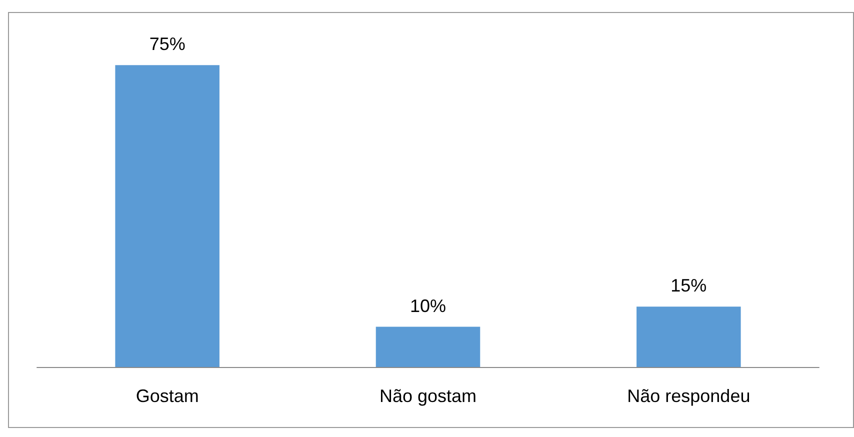  What do you see at coordinates (167, 396) in the screenshot?
I see `x-tick-label: Gostam` at bounding box center [167, 396].